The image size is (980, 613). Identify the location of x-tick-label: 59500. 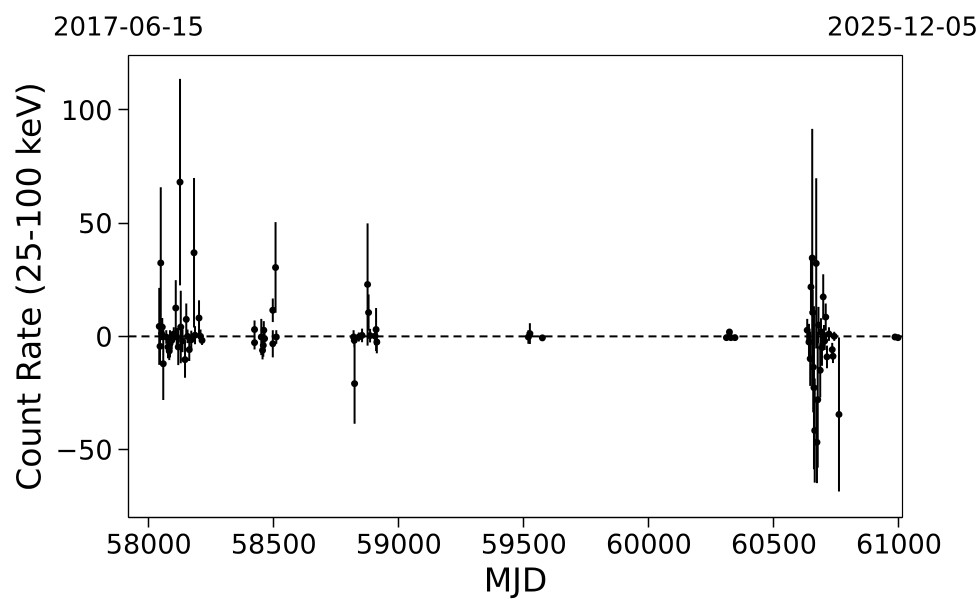
(523, 545).